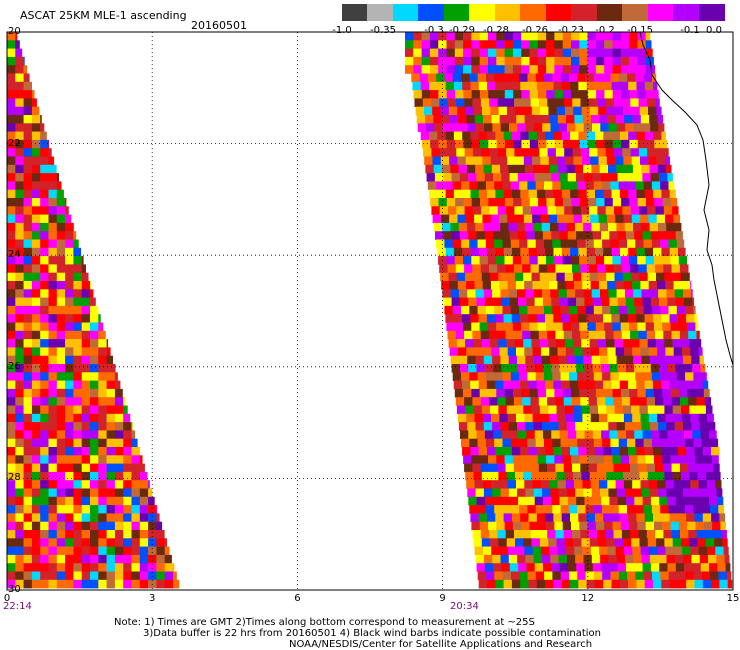  What do you see at coordinates (380, 12) in the screenshot?
I see `legend-swatch` at bounding box center [380, 12].